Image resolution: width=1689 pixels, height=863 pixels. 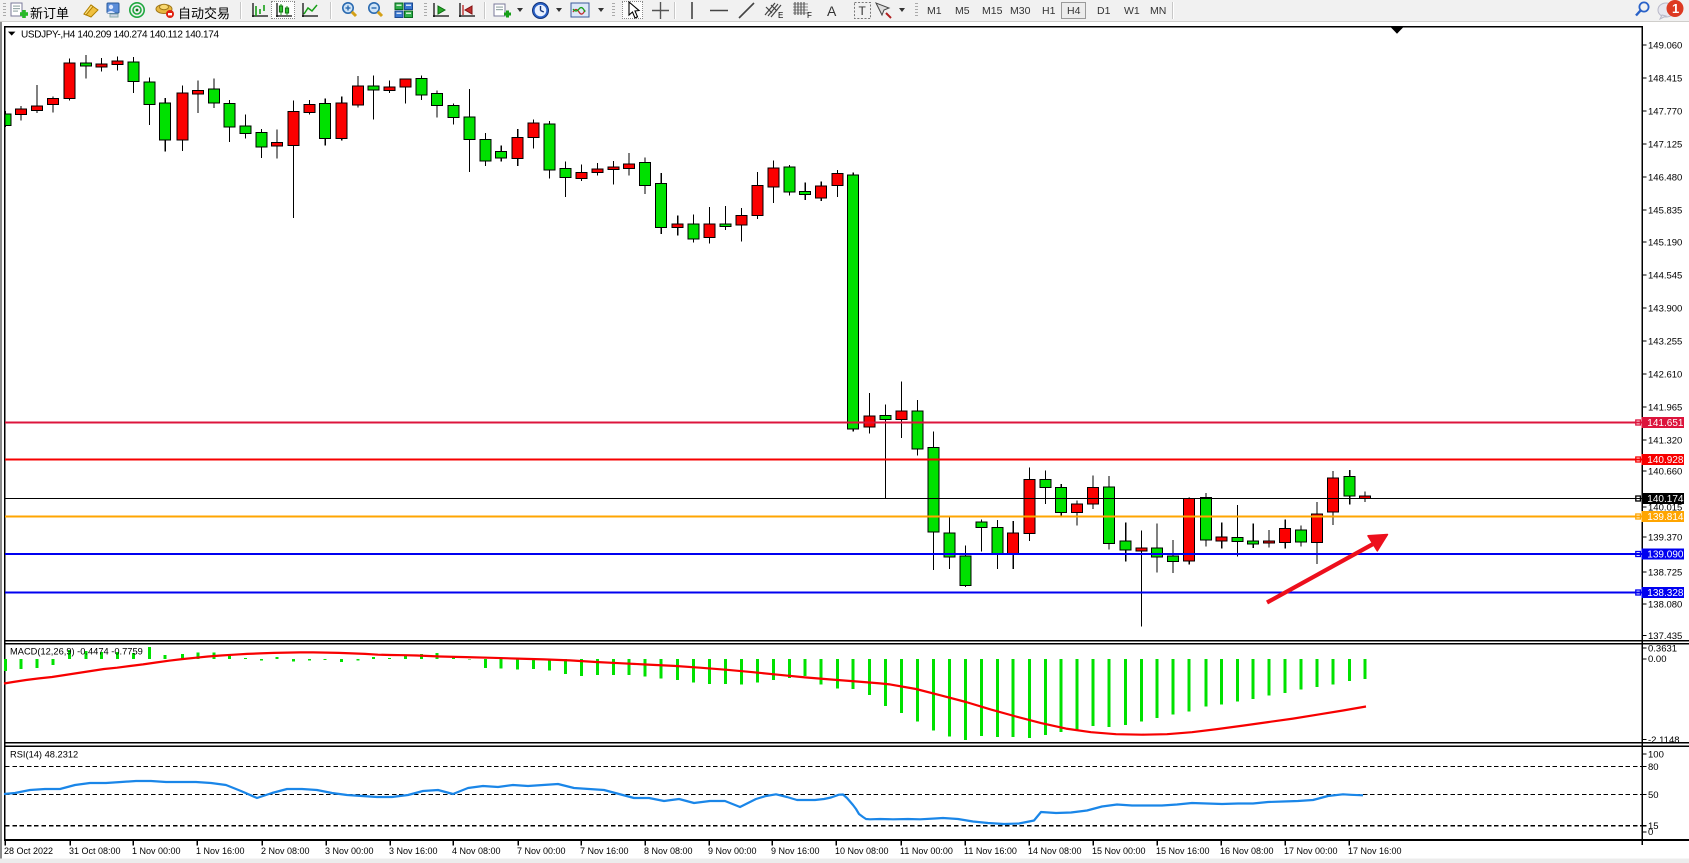 What do you see at coordinates (1665, 555) in the screenshot?
I see `svg-text: 139.090` at bounding box center [1665, 555].